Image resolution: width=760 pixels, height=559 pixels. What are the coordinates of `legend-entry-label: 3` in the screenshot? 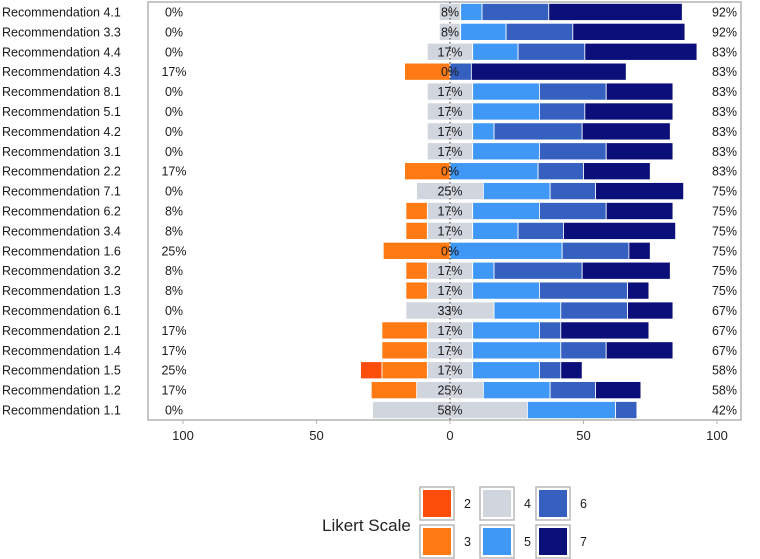 It's located at (467, 542).